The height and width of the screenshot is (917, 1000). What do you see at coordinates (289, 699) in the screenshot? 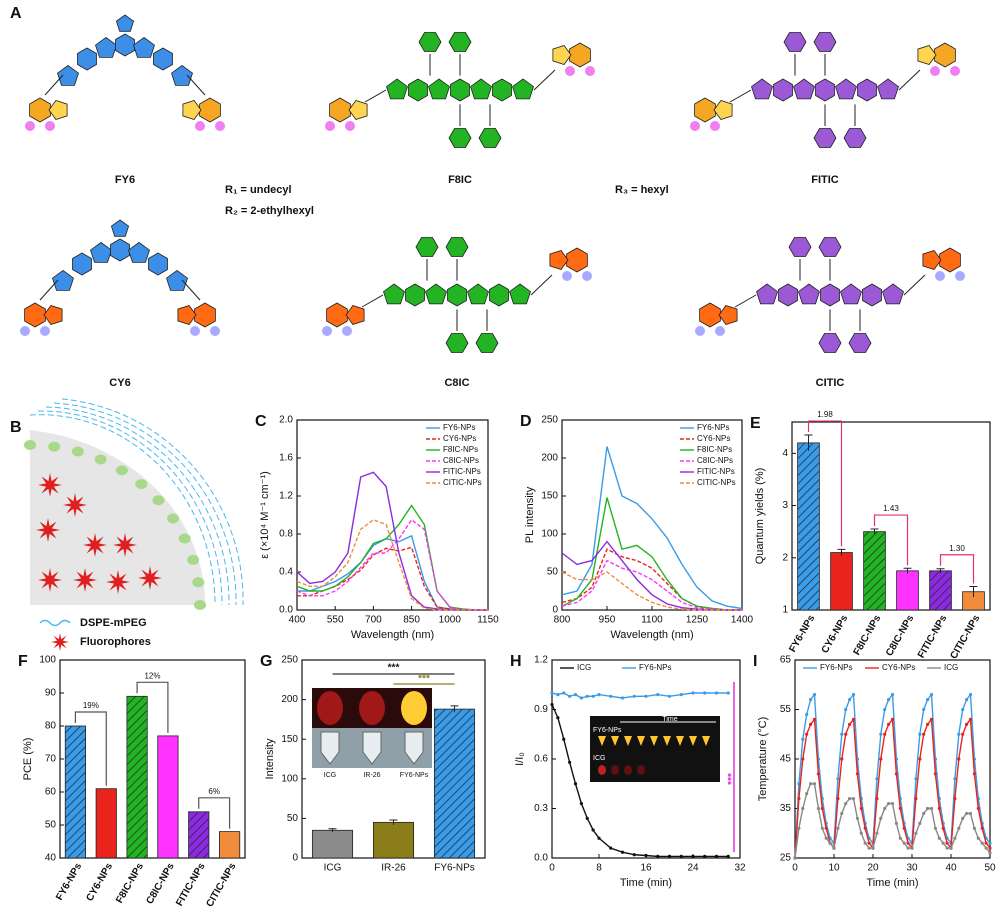
I see `y-tick-label: 200` at bounding box center [289, 699].